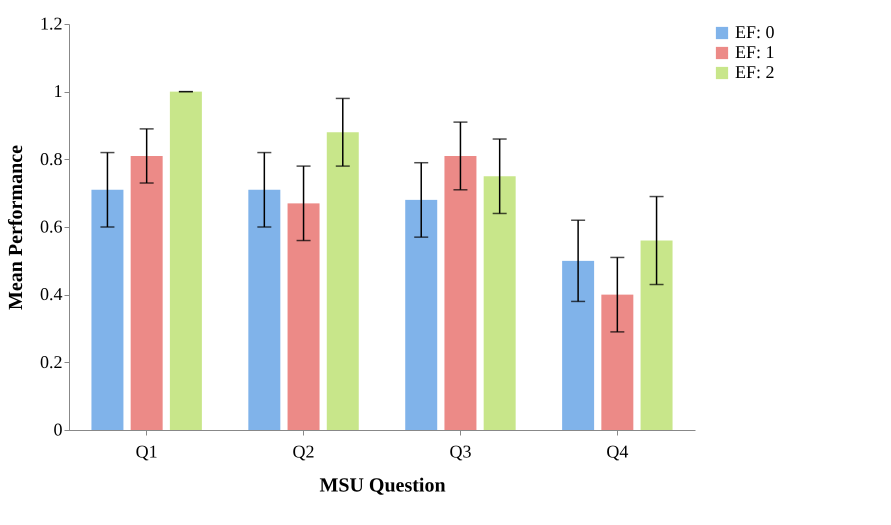 The width and height of the screenshot is (891, 525). I want to click on y-tick-label: 0.6, so click(51, 226).